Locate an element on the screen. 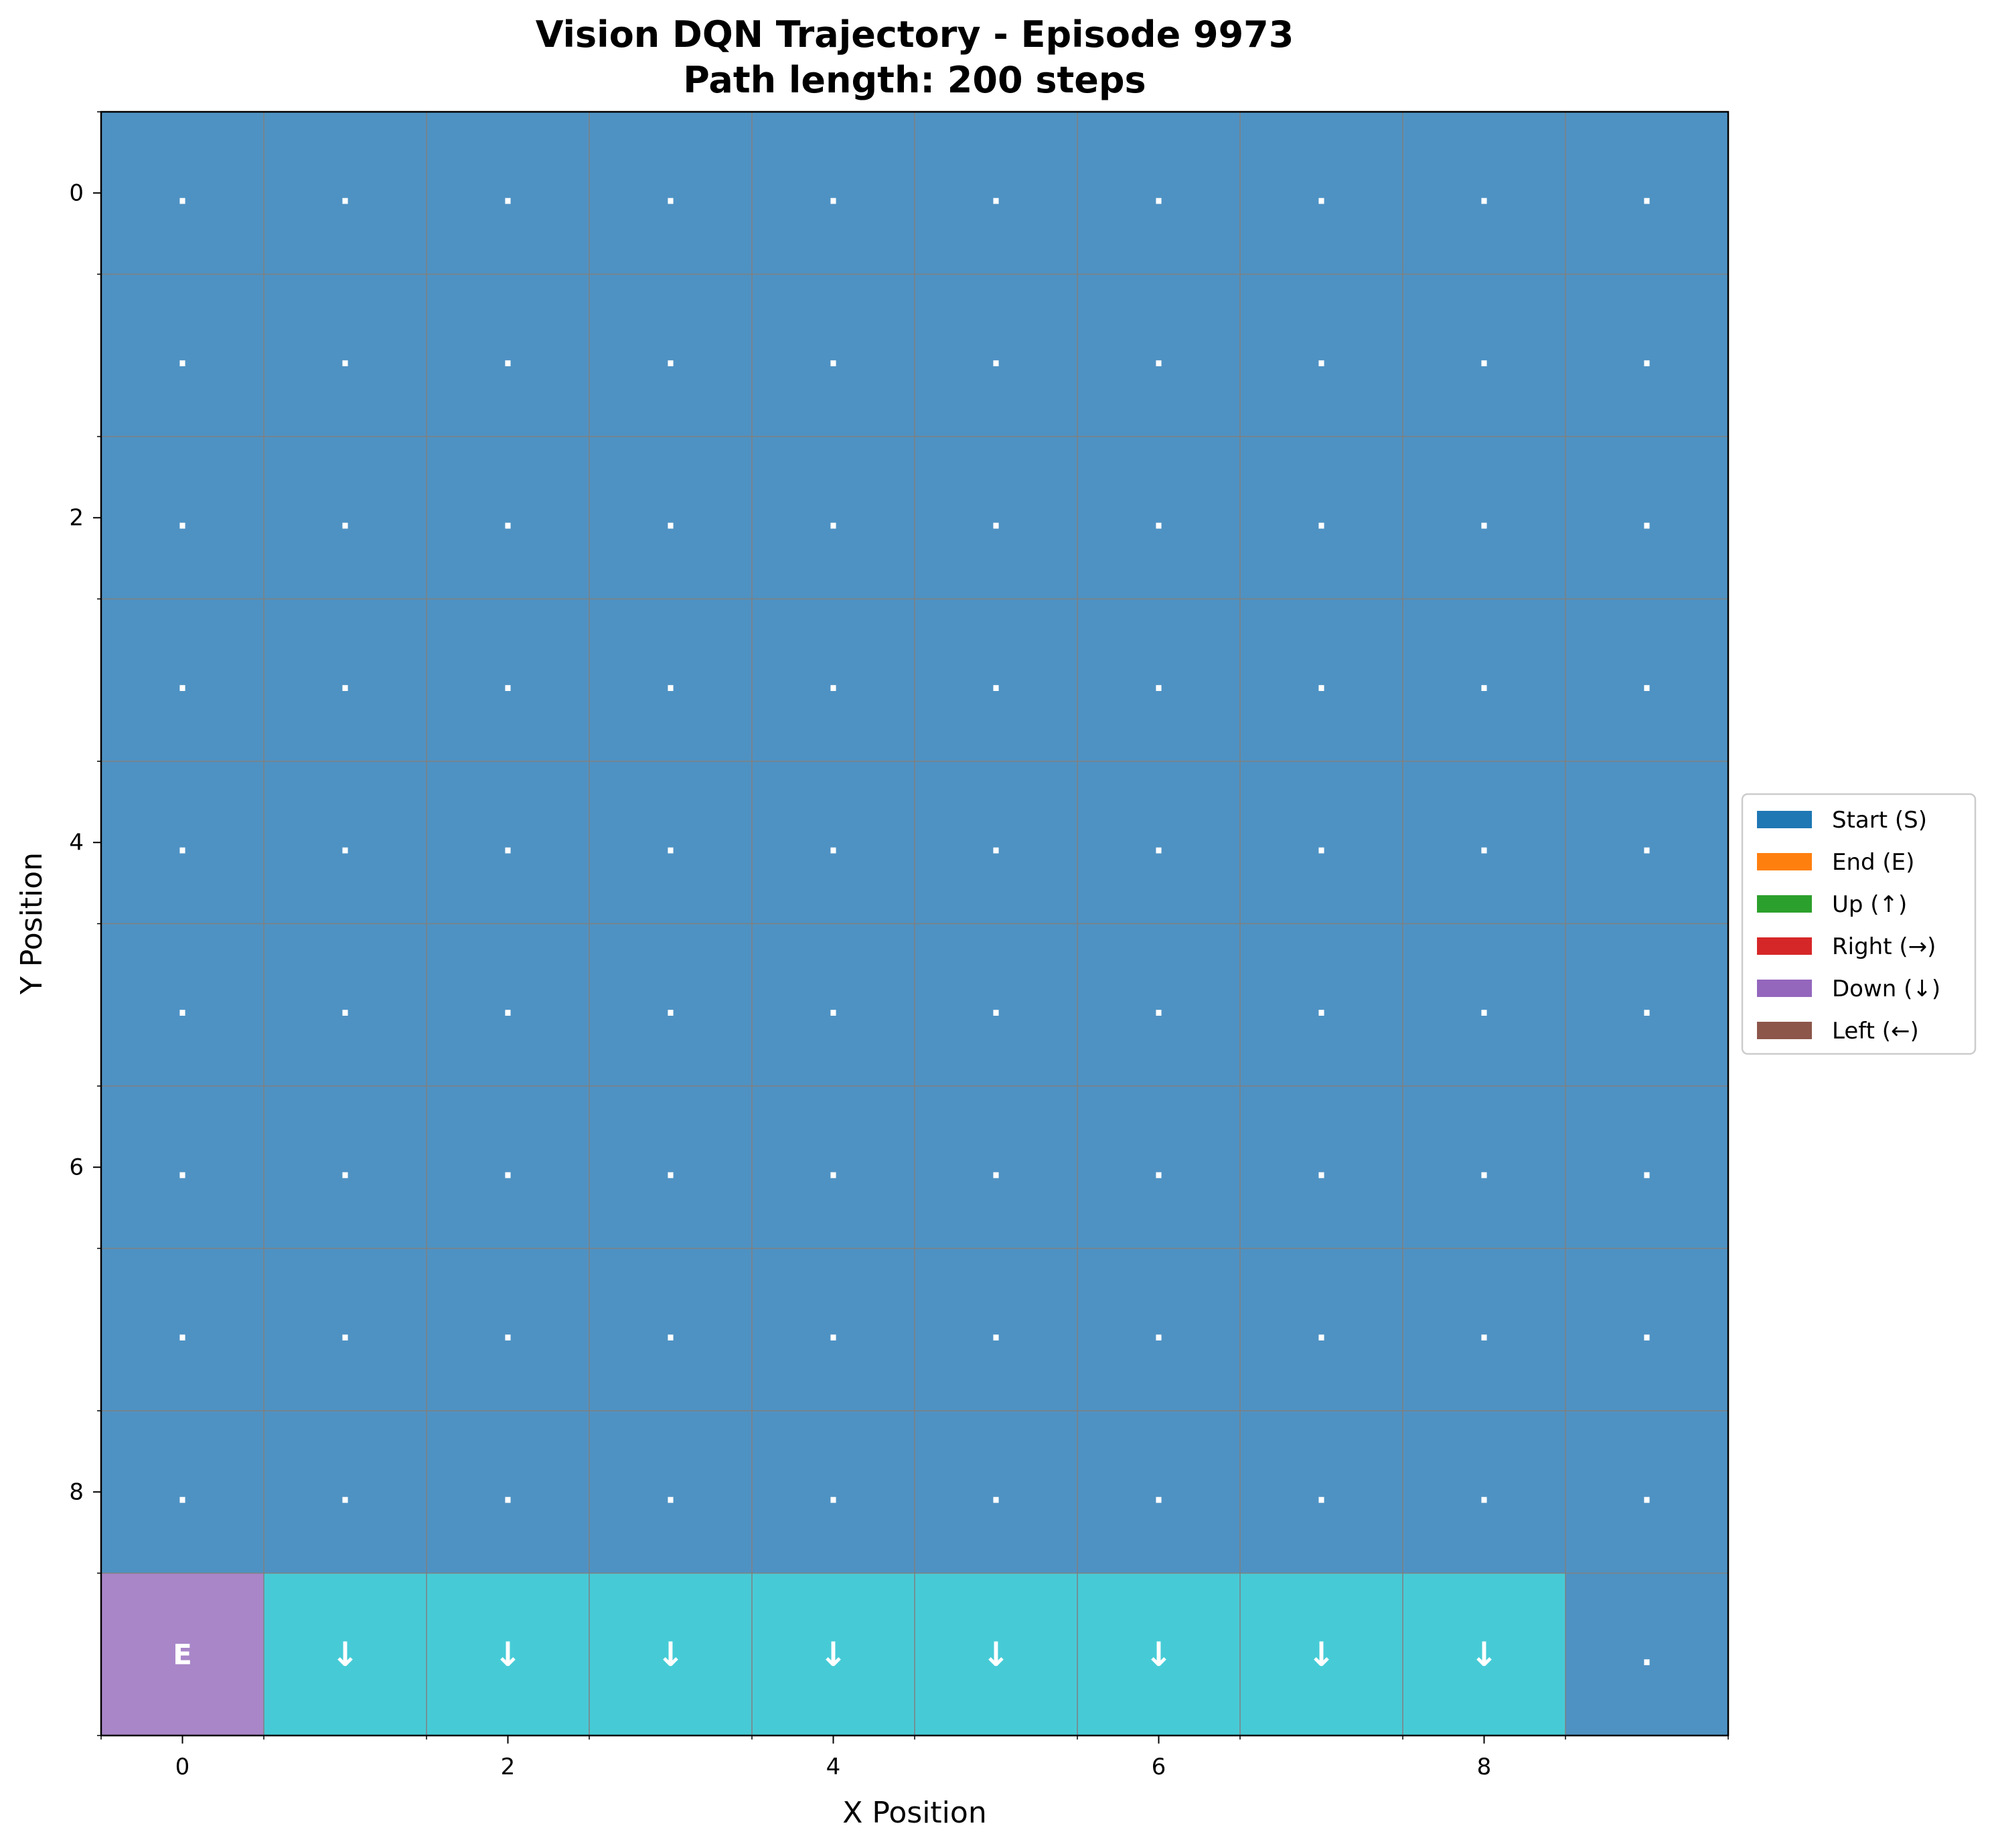 The height and width of the screenshot is (1848, 1994). cell-symbol-6-0: . is located at coordinates (1159, 193).